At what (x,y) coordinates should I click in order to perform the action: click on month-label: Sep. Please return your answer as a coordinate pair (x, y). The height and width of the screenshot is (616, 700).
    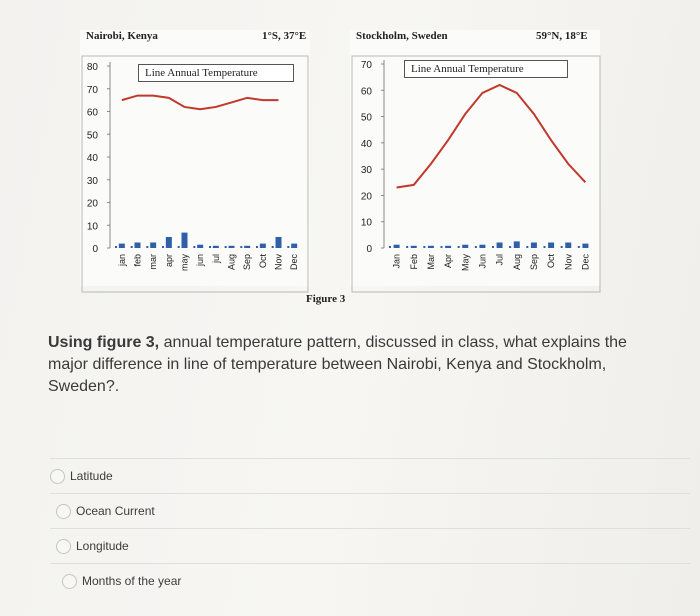
    Looking at the image, I should click on (534, 262).